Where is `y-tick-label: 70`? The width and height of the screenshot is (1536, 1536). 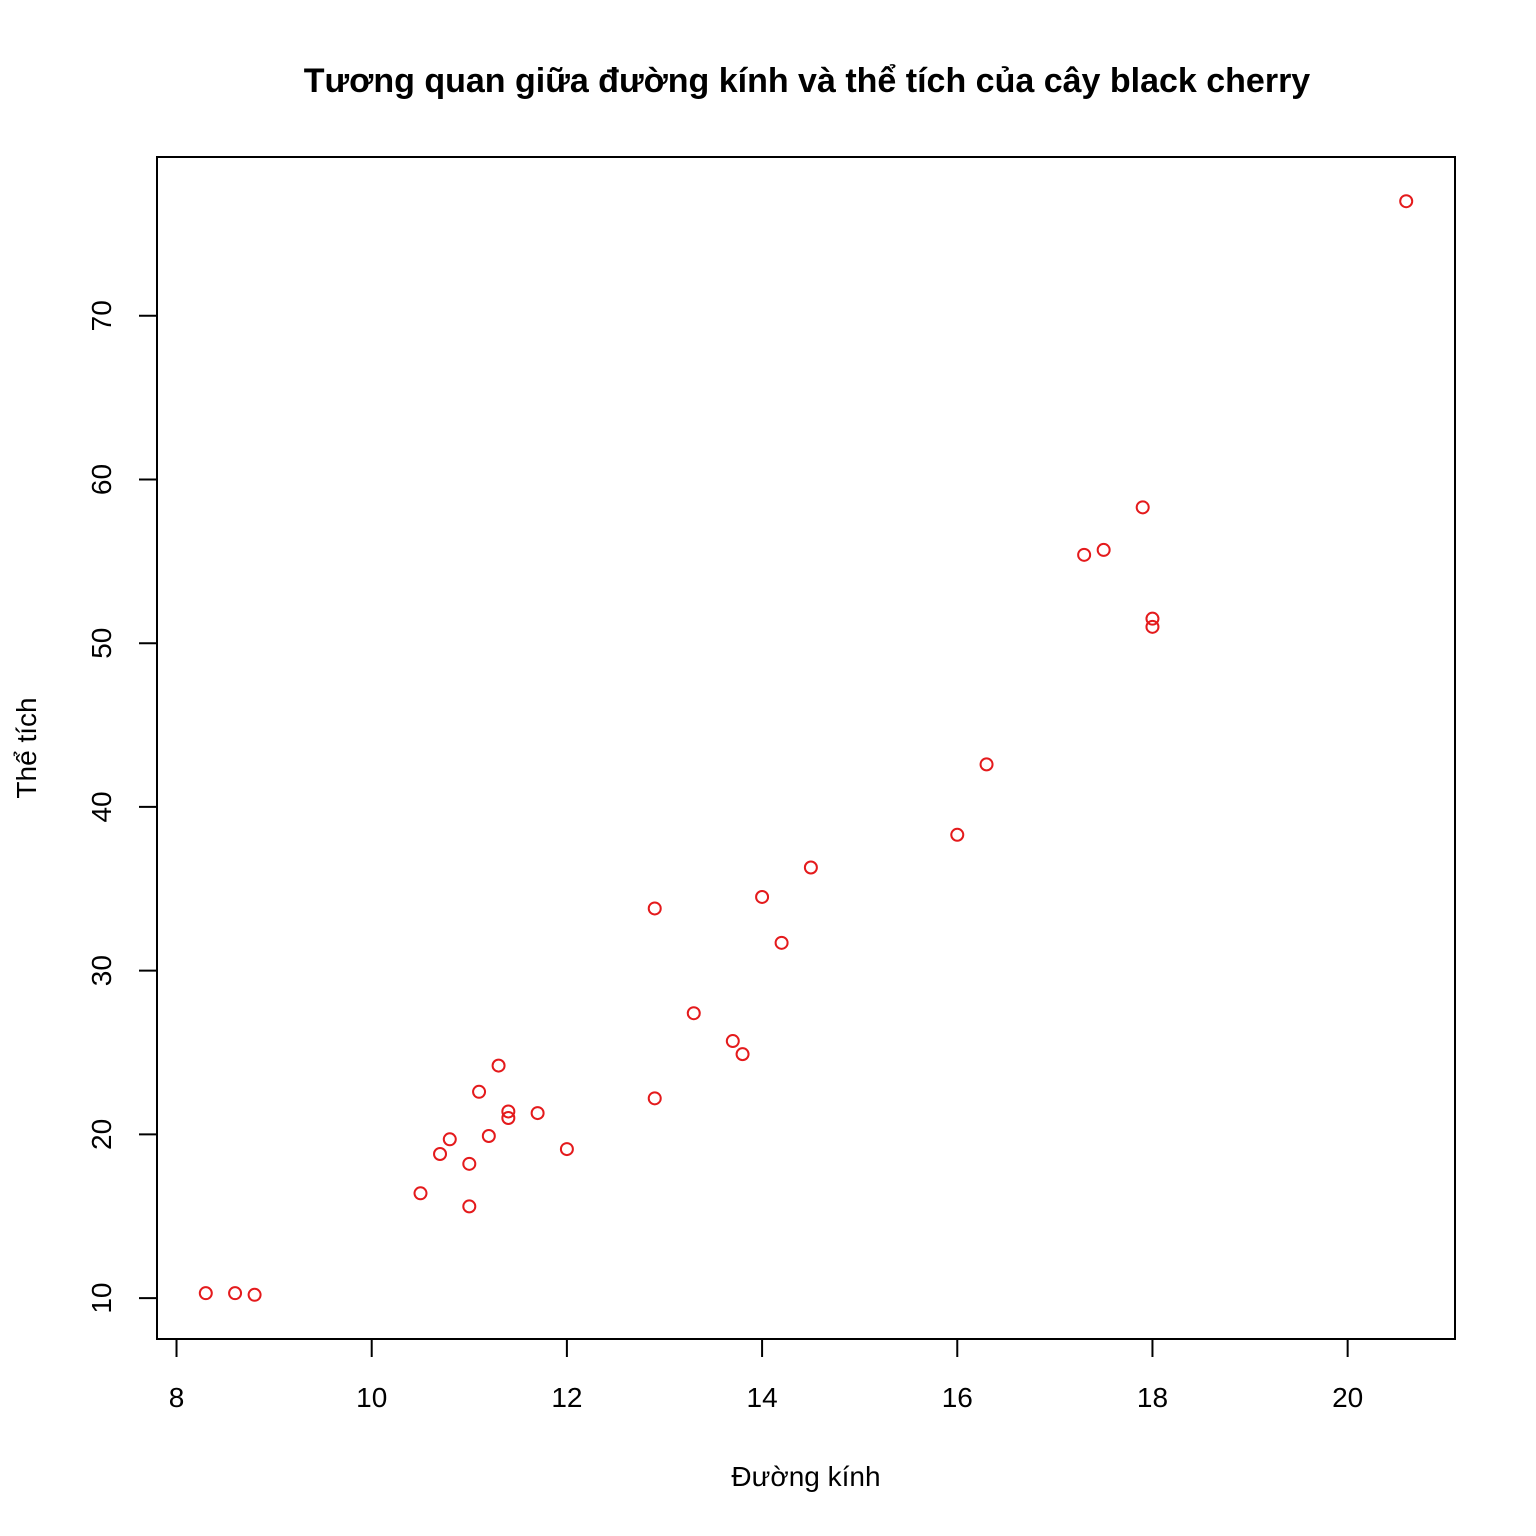 y-tick-label: 70 is located at coordinates (101, 315).